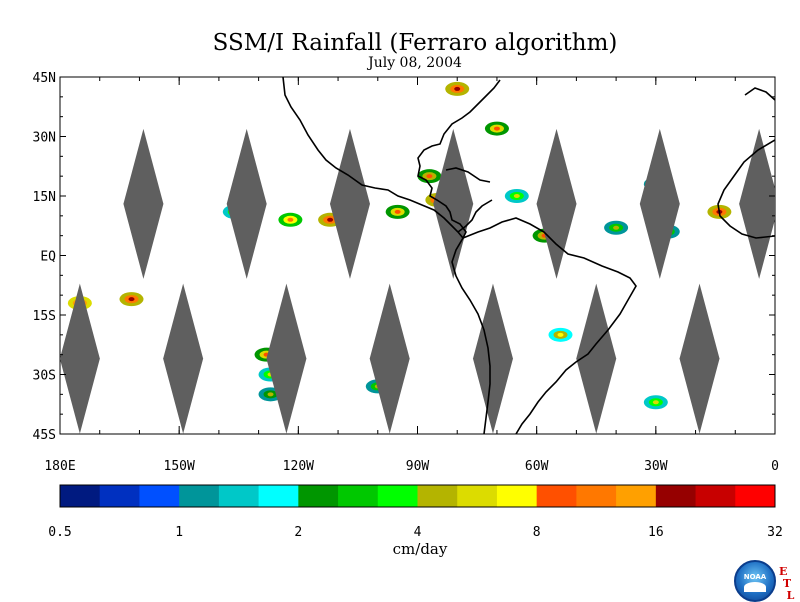  I want to click on lat-label: 45S, so click(44, 435).